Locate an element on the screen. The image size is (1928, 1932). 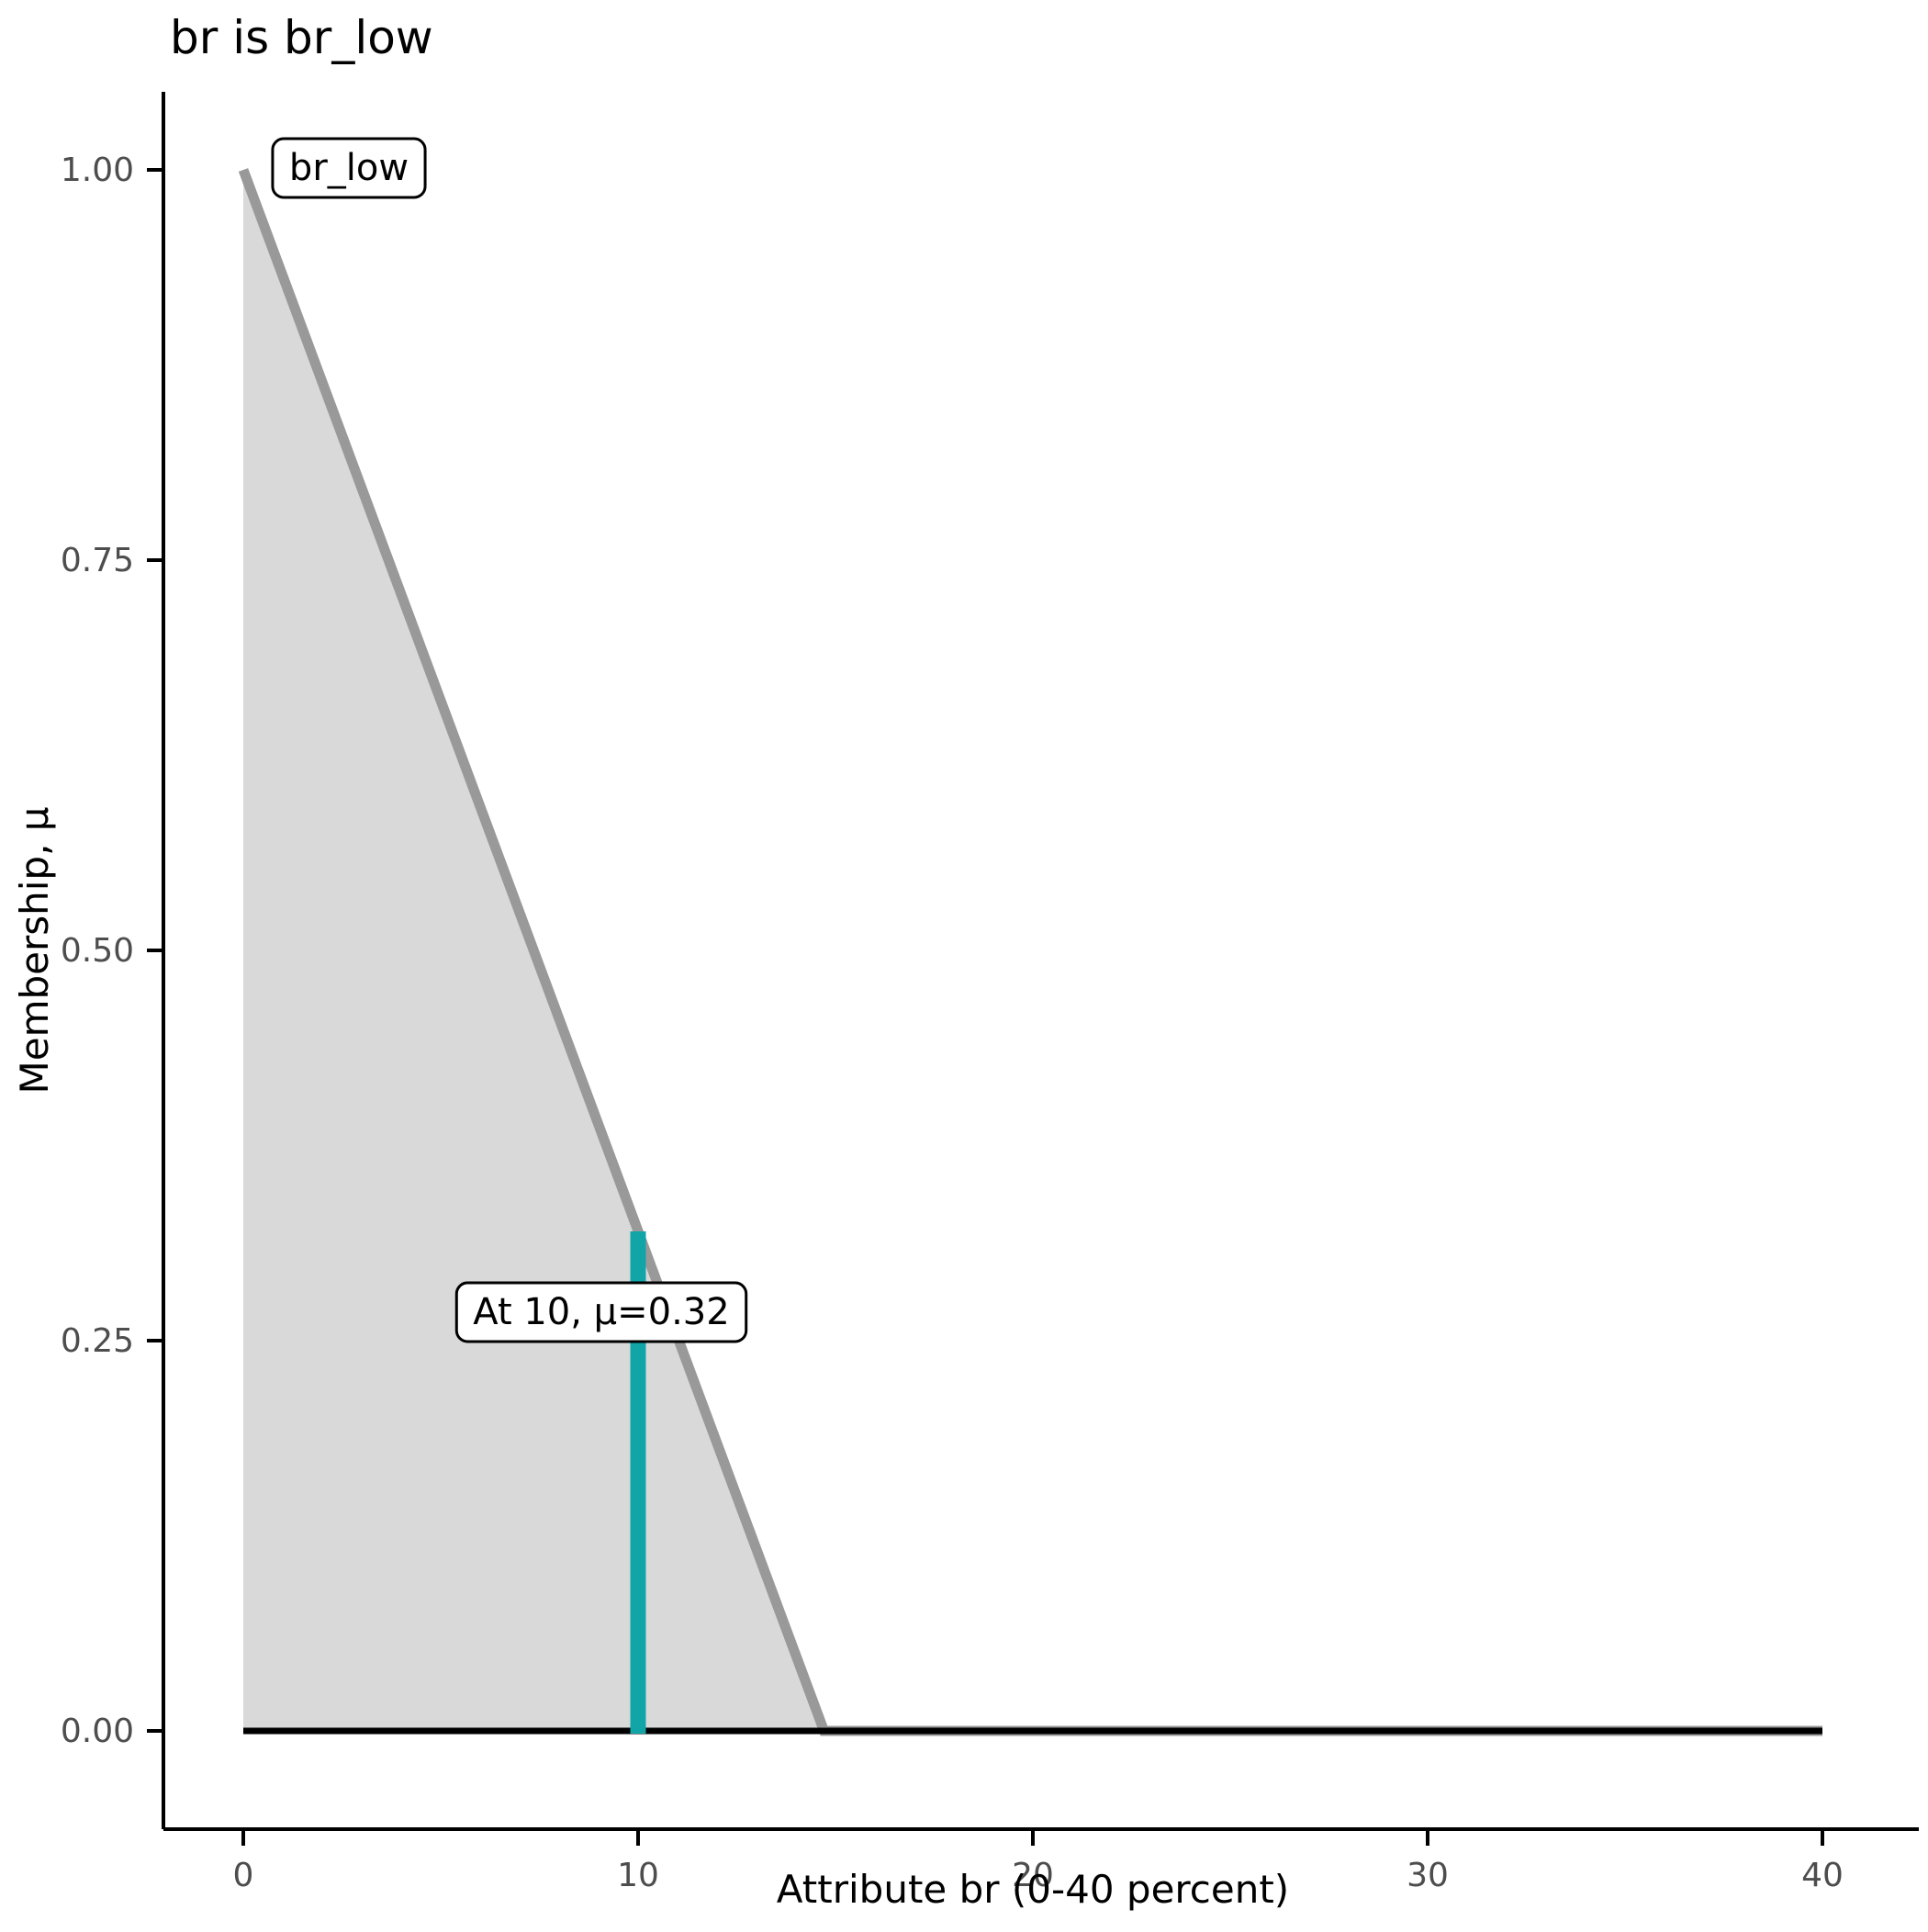
set-label-box is located at coordinates (349, 168).